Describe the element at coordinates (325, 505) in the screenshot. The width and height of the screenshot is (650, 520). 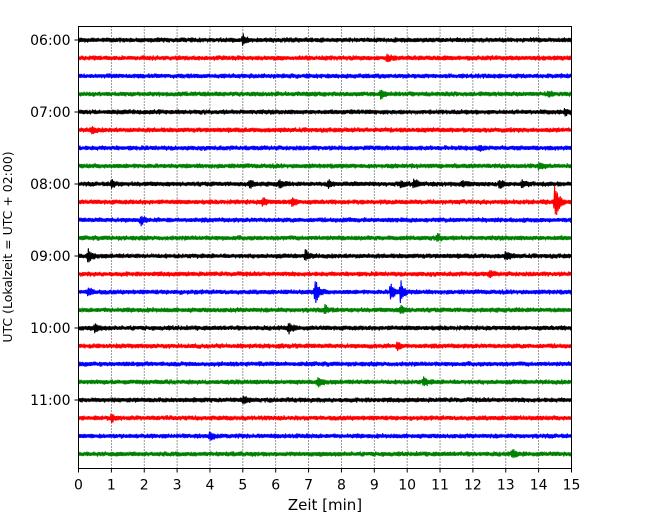
I see `x-axis-label: Zeit [min]` at that location.